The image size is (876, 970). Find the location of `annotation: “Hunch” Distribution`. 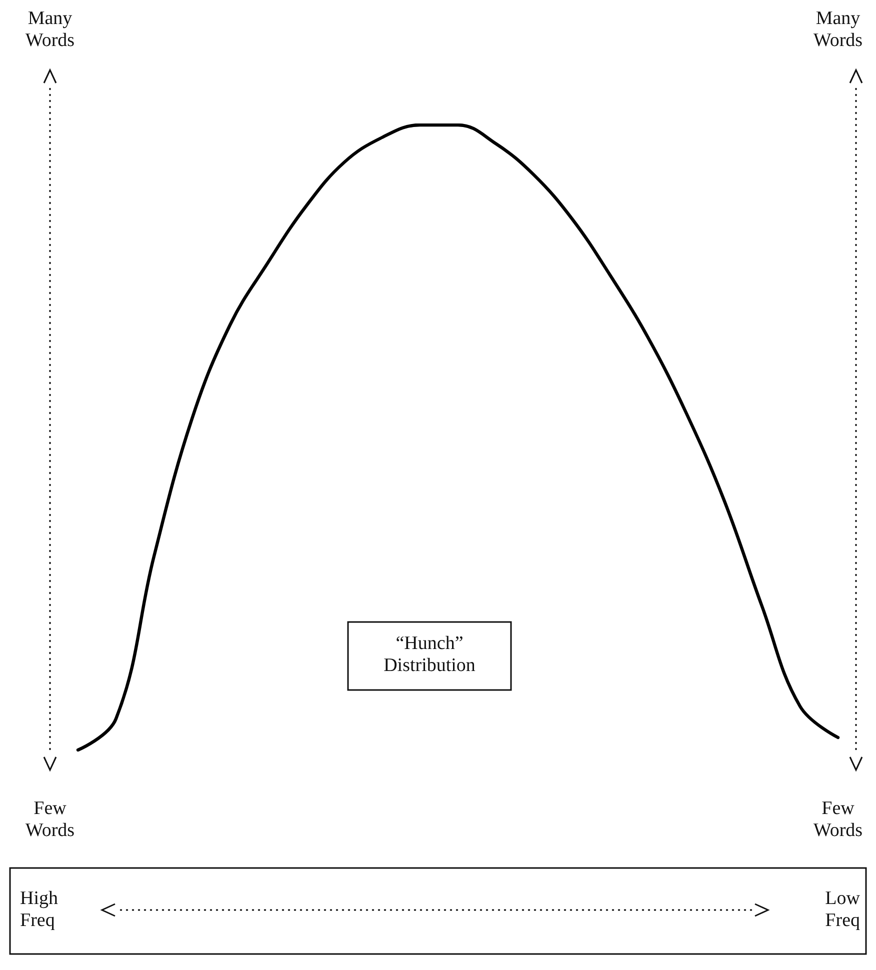

annotation: “Hunch” Distribution is located at coordinates (429, 655).